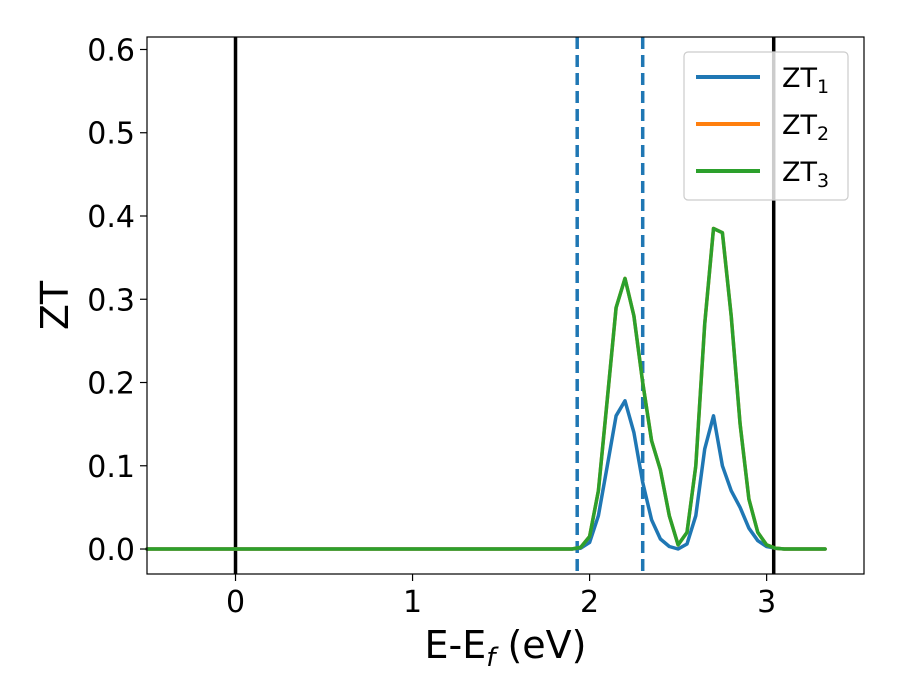  What do you see at coordinates (55, 305) in the screenshot?
I see `y-axis-label: ZT` at bounding box center [55, 305].